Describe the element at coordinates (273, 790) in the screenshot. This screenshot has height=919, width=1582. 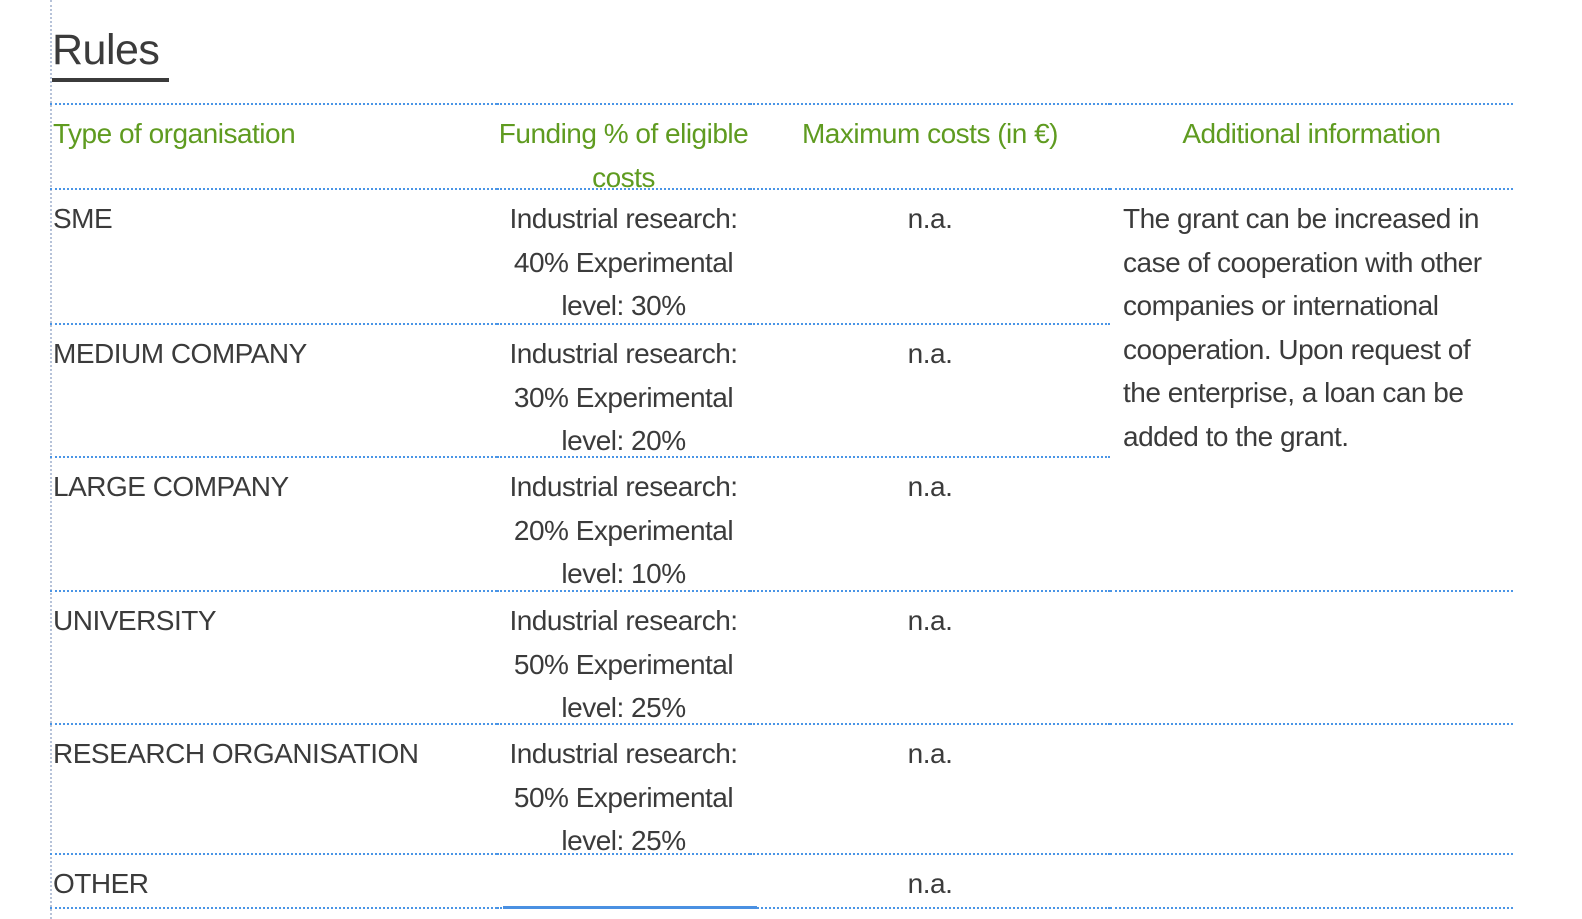
I see `org-type-cell-research-organisation: RESEARCH ORGANISATION` at that location.